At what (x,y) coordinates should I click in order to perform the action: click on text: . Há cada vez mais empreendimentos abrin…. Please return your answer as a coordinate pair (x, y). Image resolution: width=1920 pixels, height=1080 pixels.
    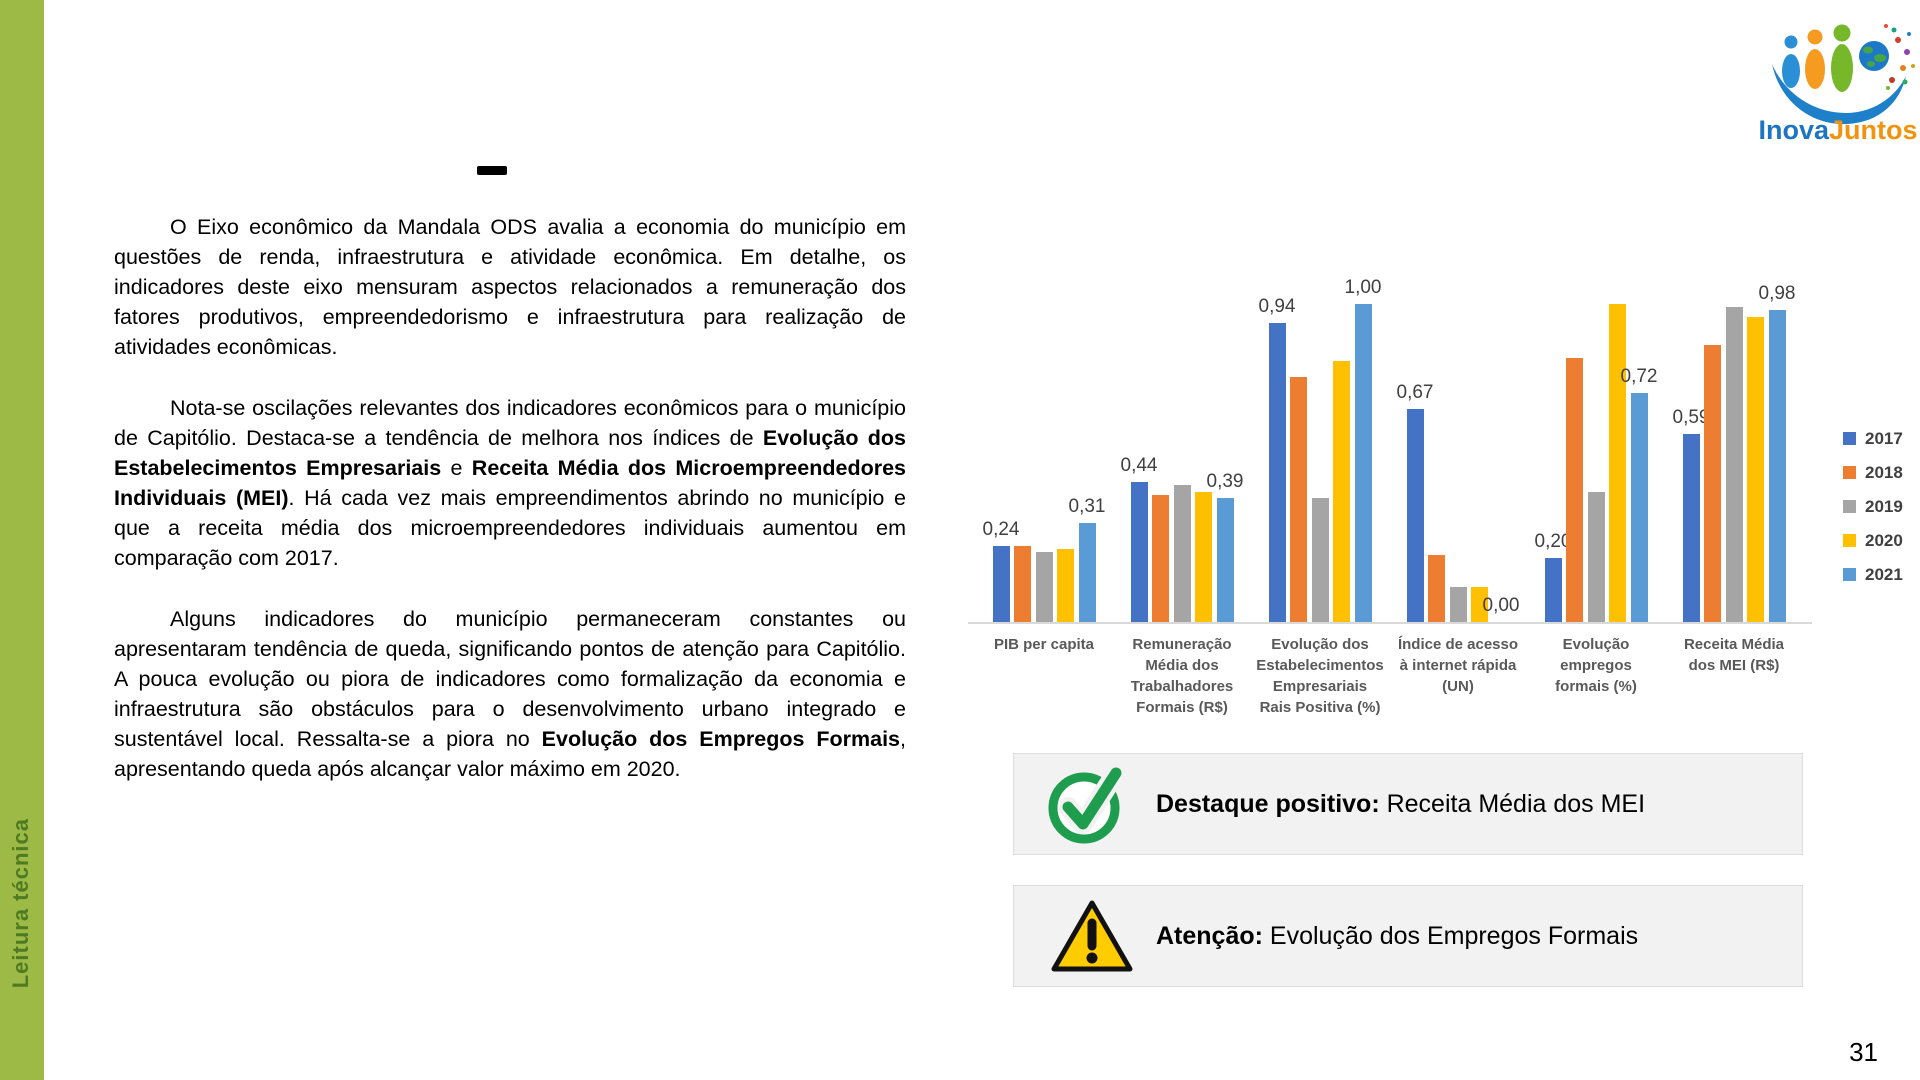
    Looking at the image, I should click on (510, 528).